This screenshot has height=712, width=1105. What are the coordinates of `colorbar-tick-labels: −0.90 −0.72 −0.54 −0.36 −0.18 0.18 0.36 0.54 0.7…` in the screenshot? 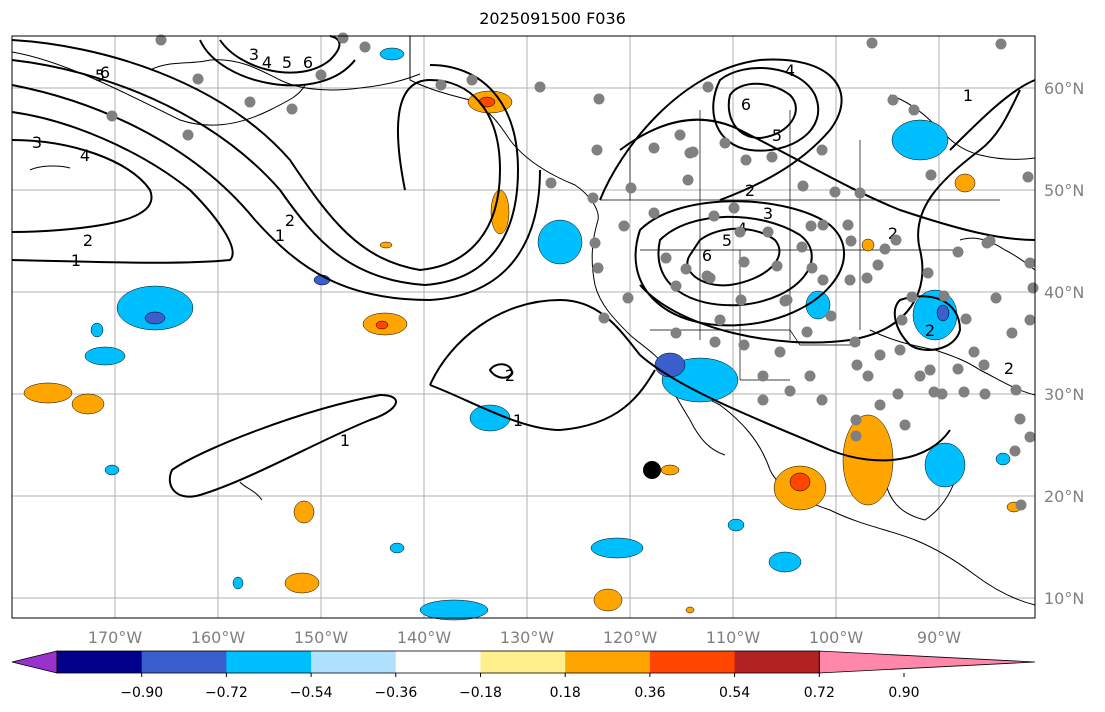 It's located at (520, 687).